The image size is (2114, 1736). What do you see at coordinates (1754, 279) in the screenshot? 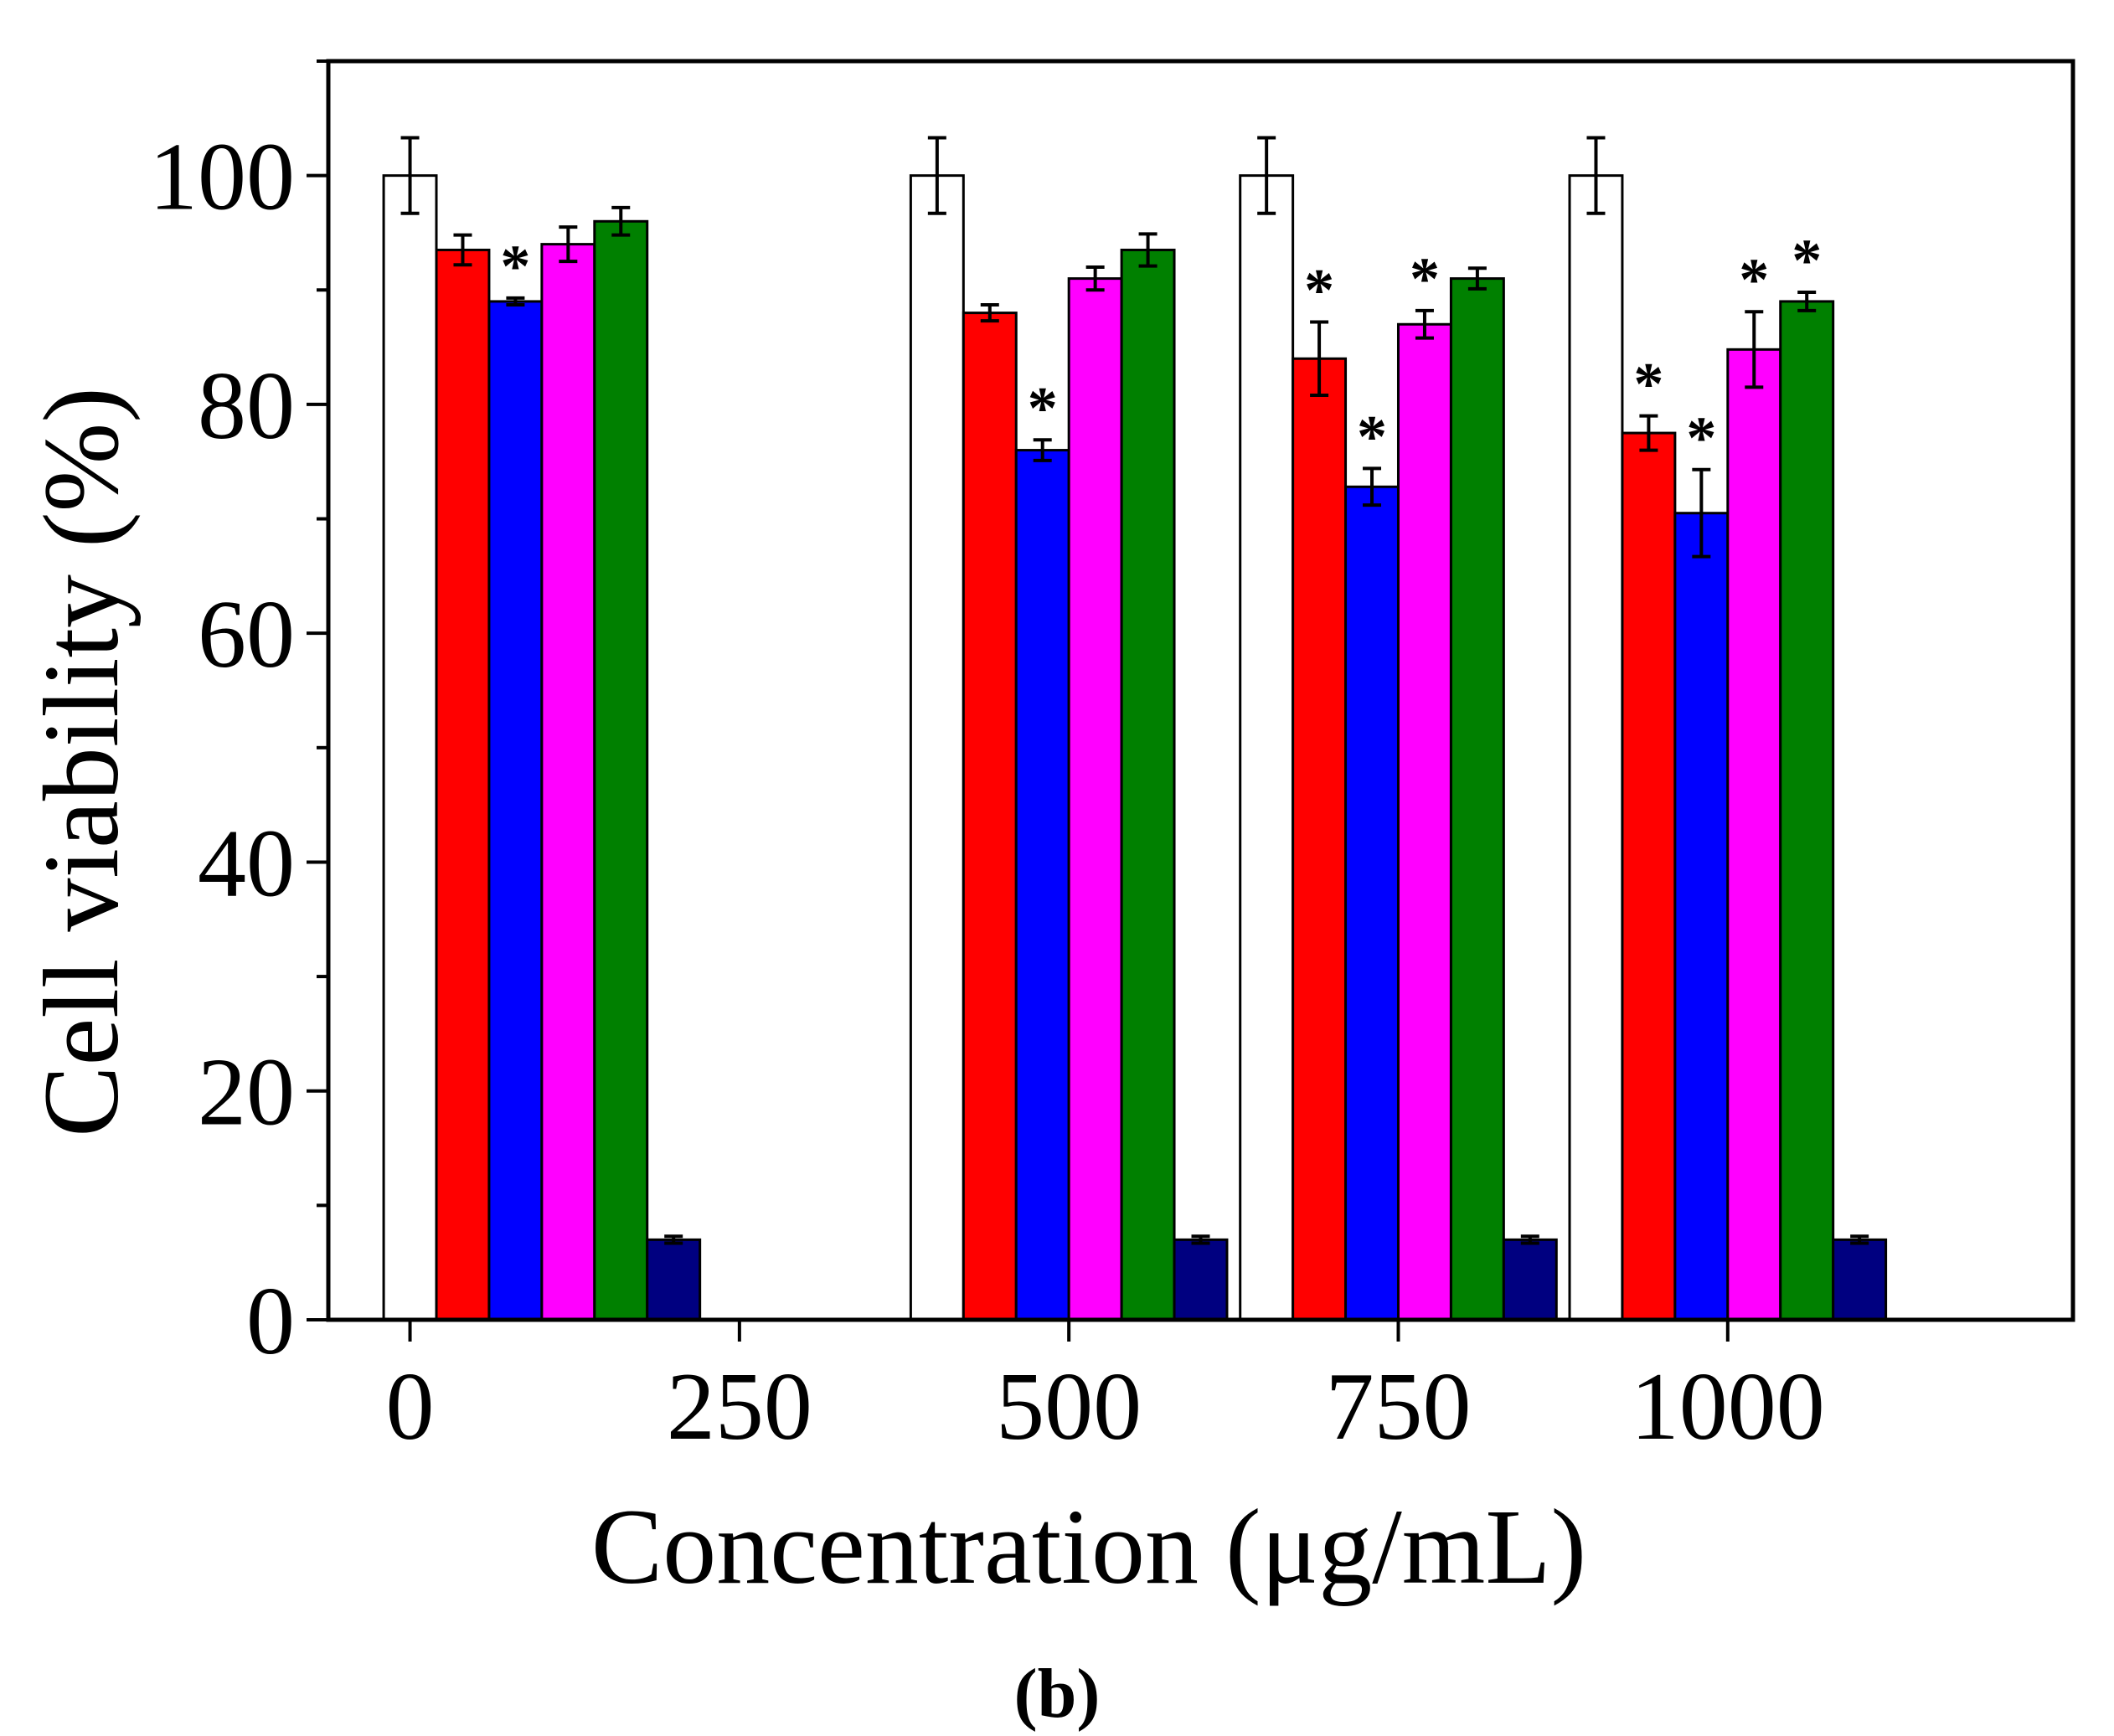
I see `significance-mark-series-4-1000: *` at bounding box center [1754, 279].